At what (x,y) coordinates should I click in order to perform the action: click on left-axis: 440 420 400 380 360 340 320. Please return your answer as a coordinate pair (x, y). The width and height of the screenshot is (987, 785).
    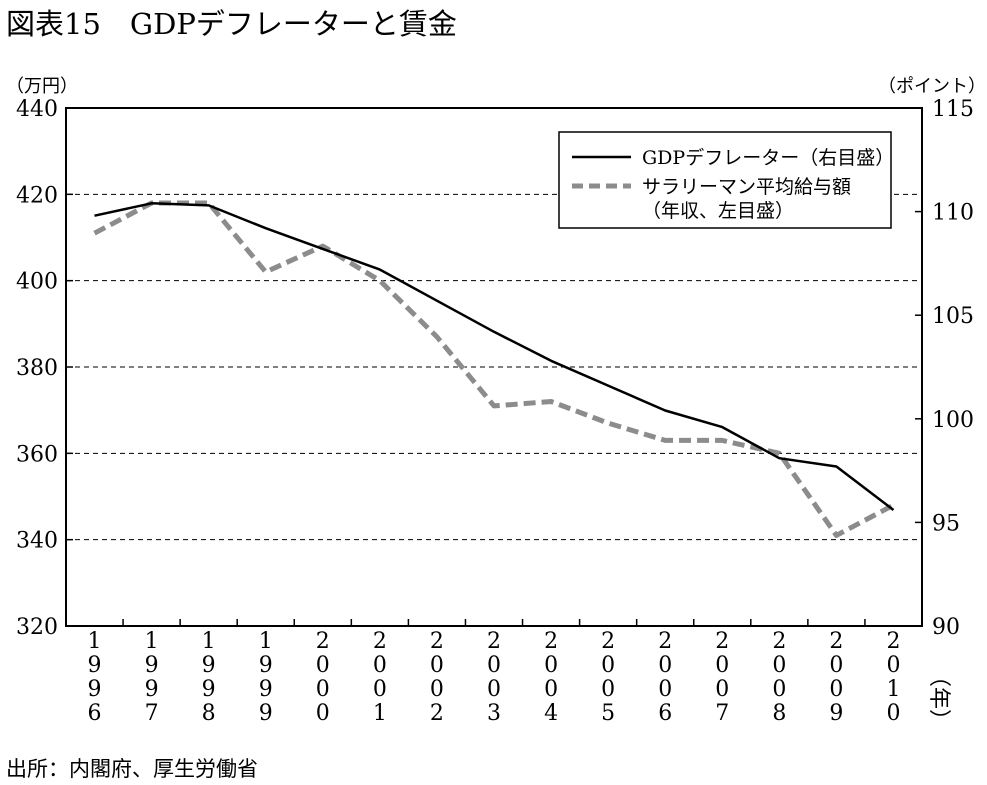
    Looking at the image, I should click on (44, 368).